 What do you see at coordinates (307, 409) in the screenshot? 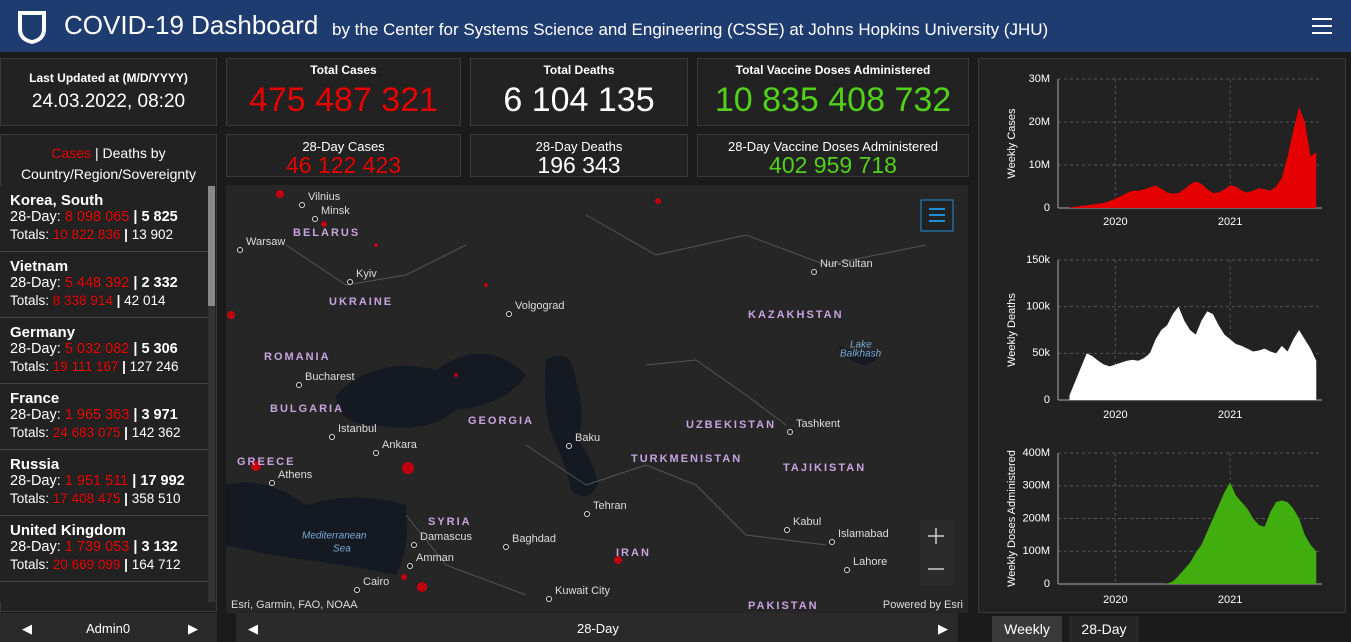
I see `country-label: BULGARIA` at bounding box center [307, 409].